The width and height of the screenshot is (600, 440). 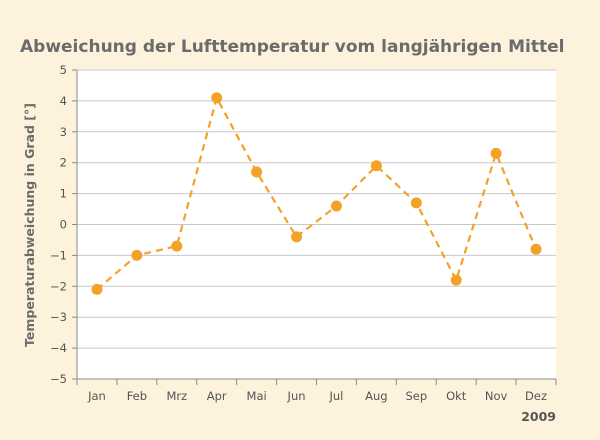 I want to click on y-tick-label: 5, so click(x=63, y=70).